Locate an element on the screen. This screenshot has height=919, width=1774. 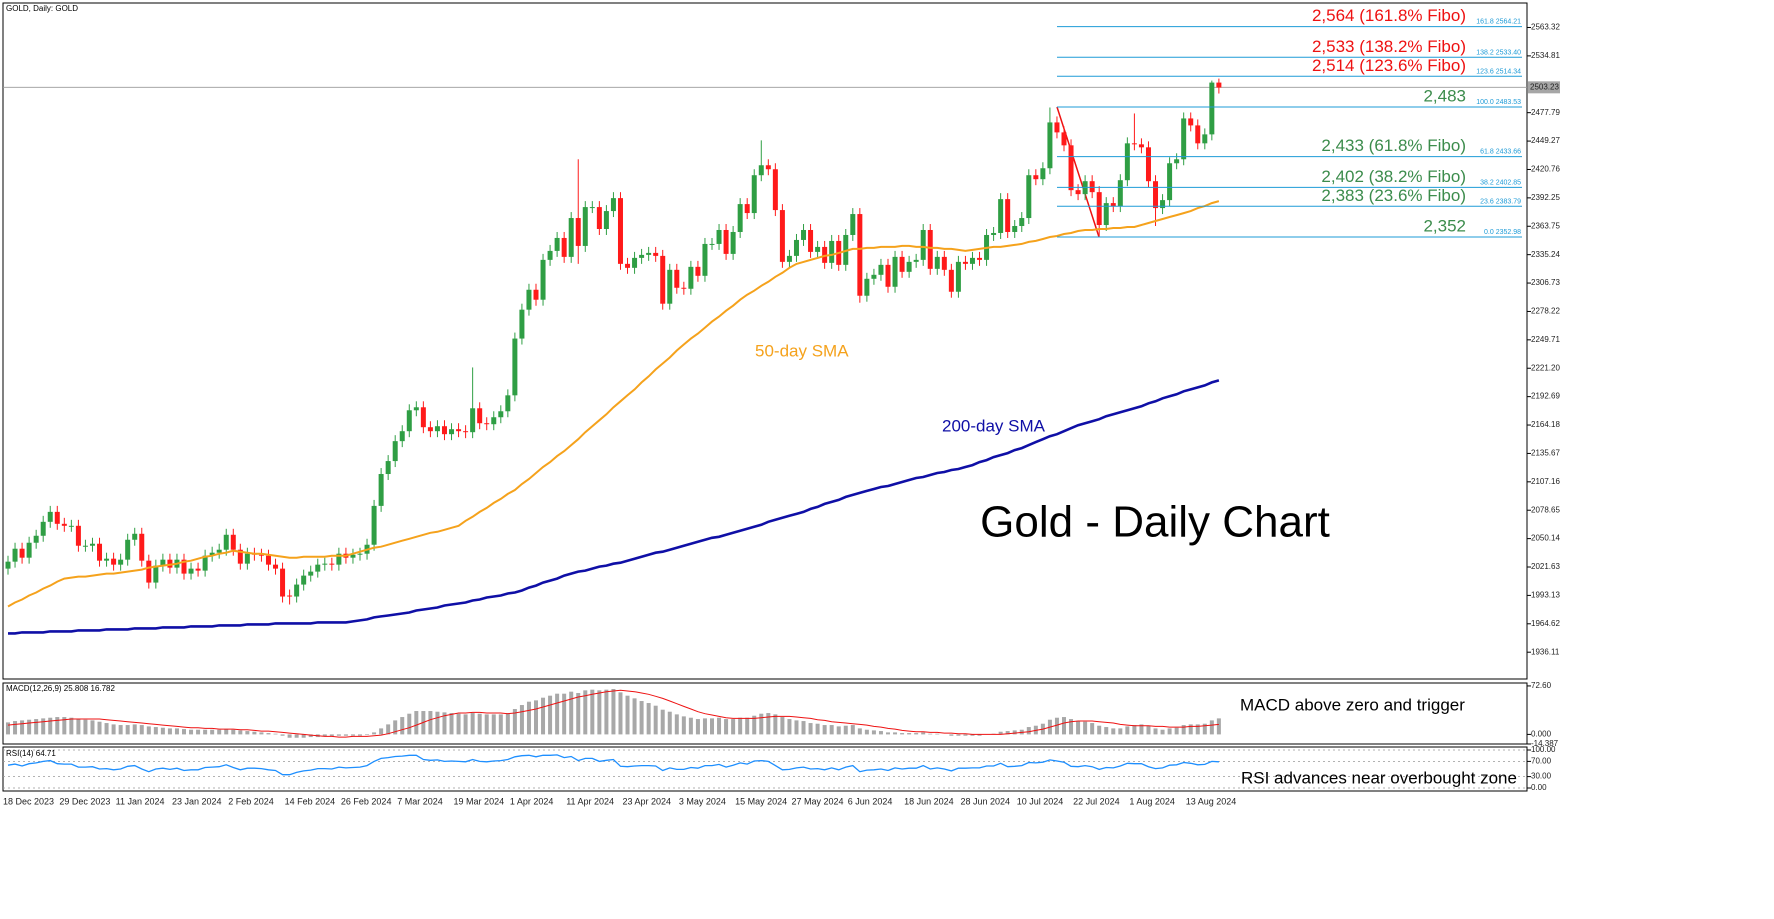
caption: Gold - Daily Chart is located at coordinates (1155, 522).